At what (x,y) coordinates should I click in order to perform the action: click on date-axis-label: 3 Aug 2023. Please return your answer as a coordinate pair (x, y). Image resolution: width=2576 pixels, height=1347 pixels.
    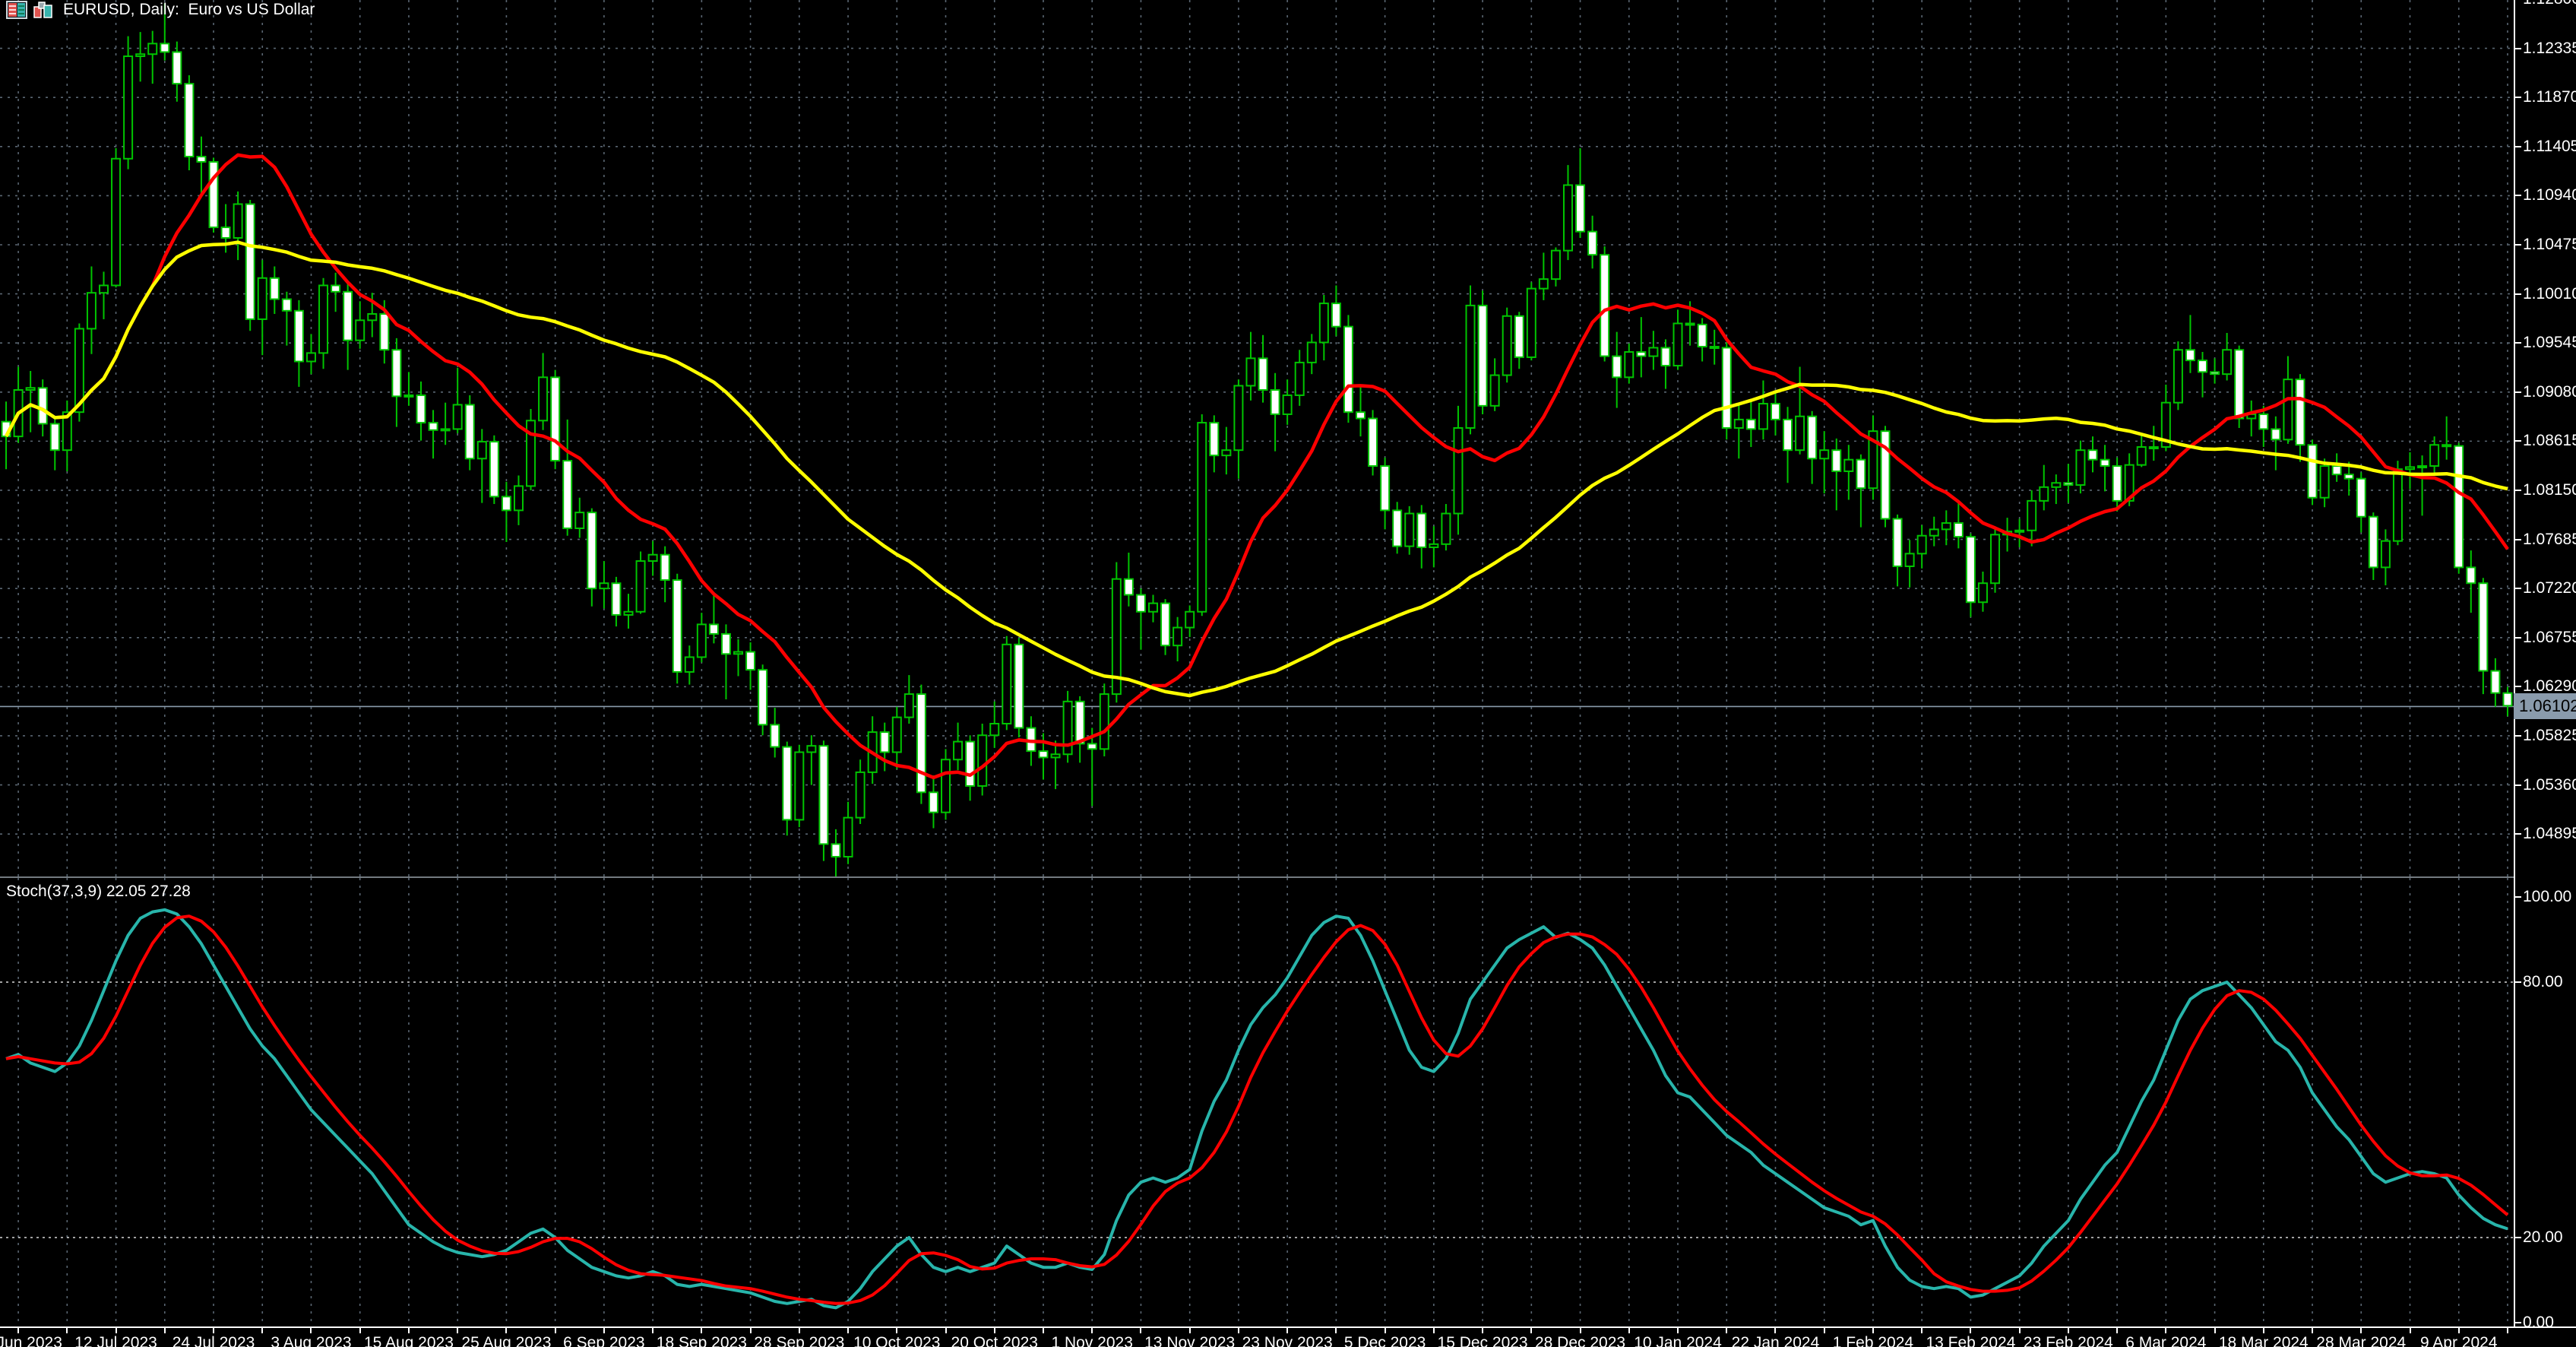
    Looking at the image, I should click on (311, 1340).